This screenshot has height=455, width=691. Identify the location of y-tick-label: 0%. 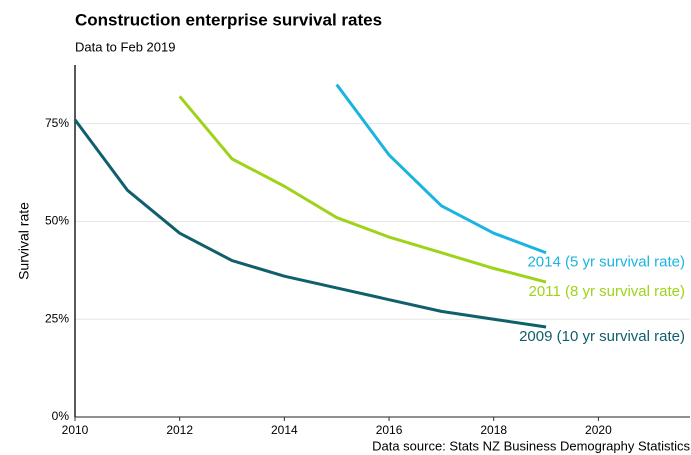
(61, 416).